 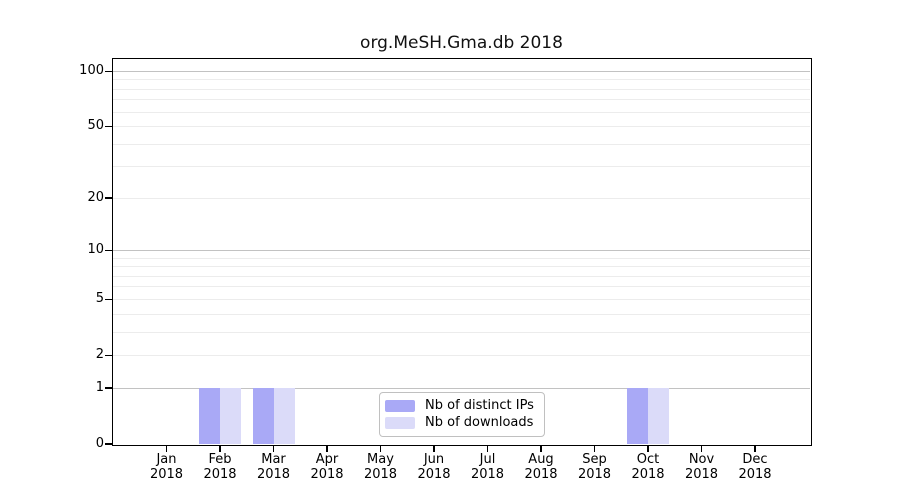 What do you see at coordinates (479, 405) in the screenshot?
I see `legend-label-distinct-ips: Nb of distinct IPs` at bounding box center [479, 405].